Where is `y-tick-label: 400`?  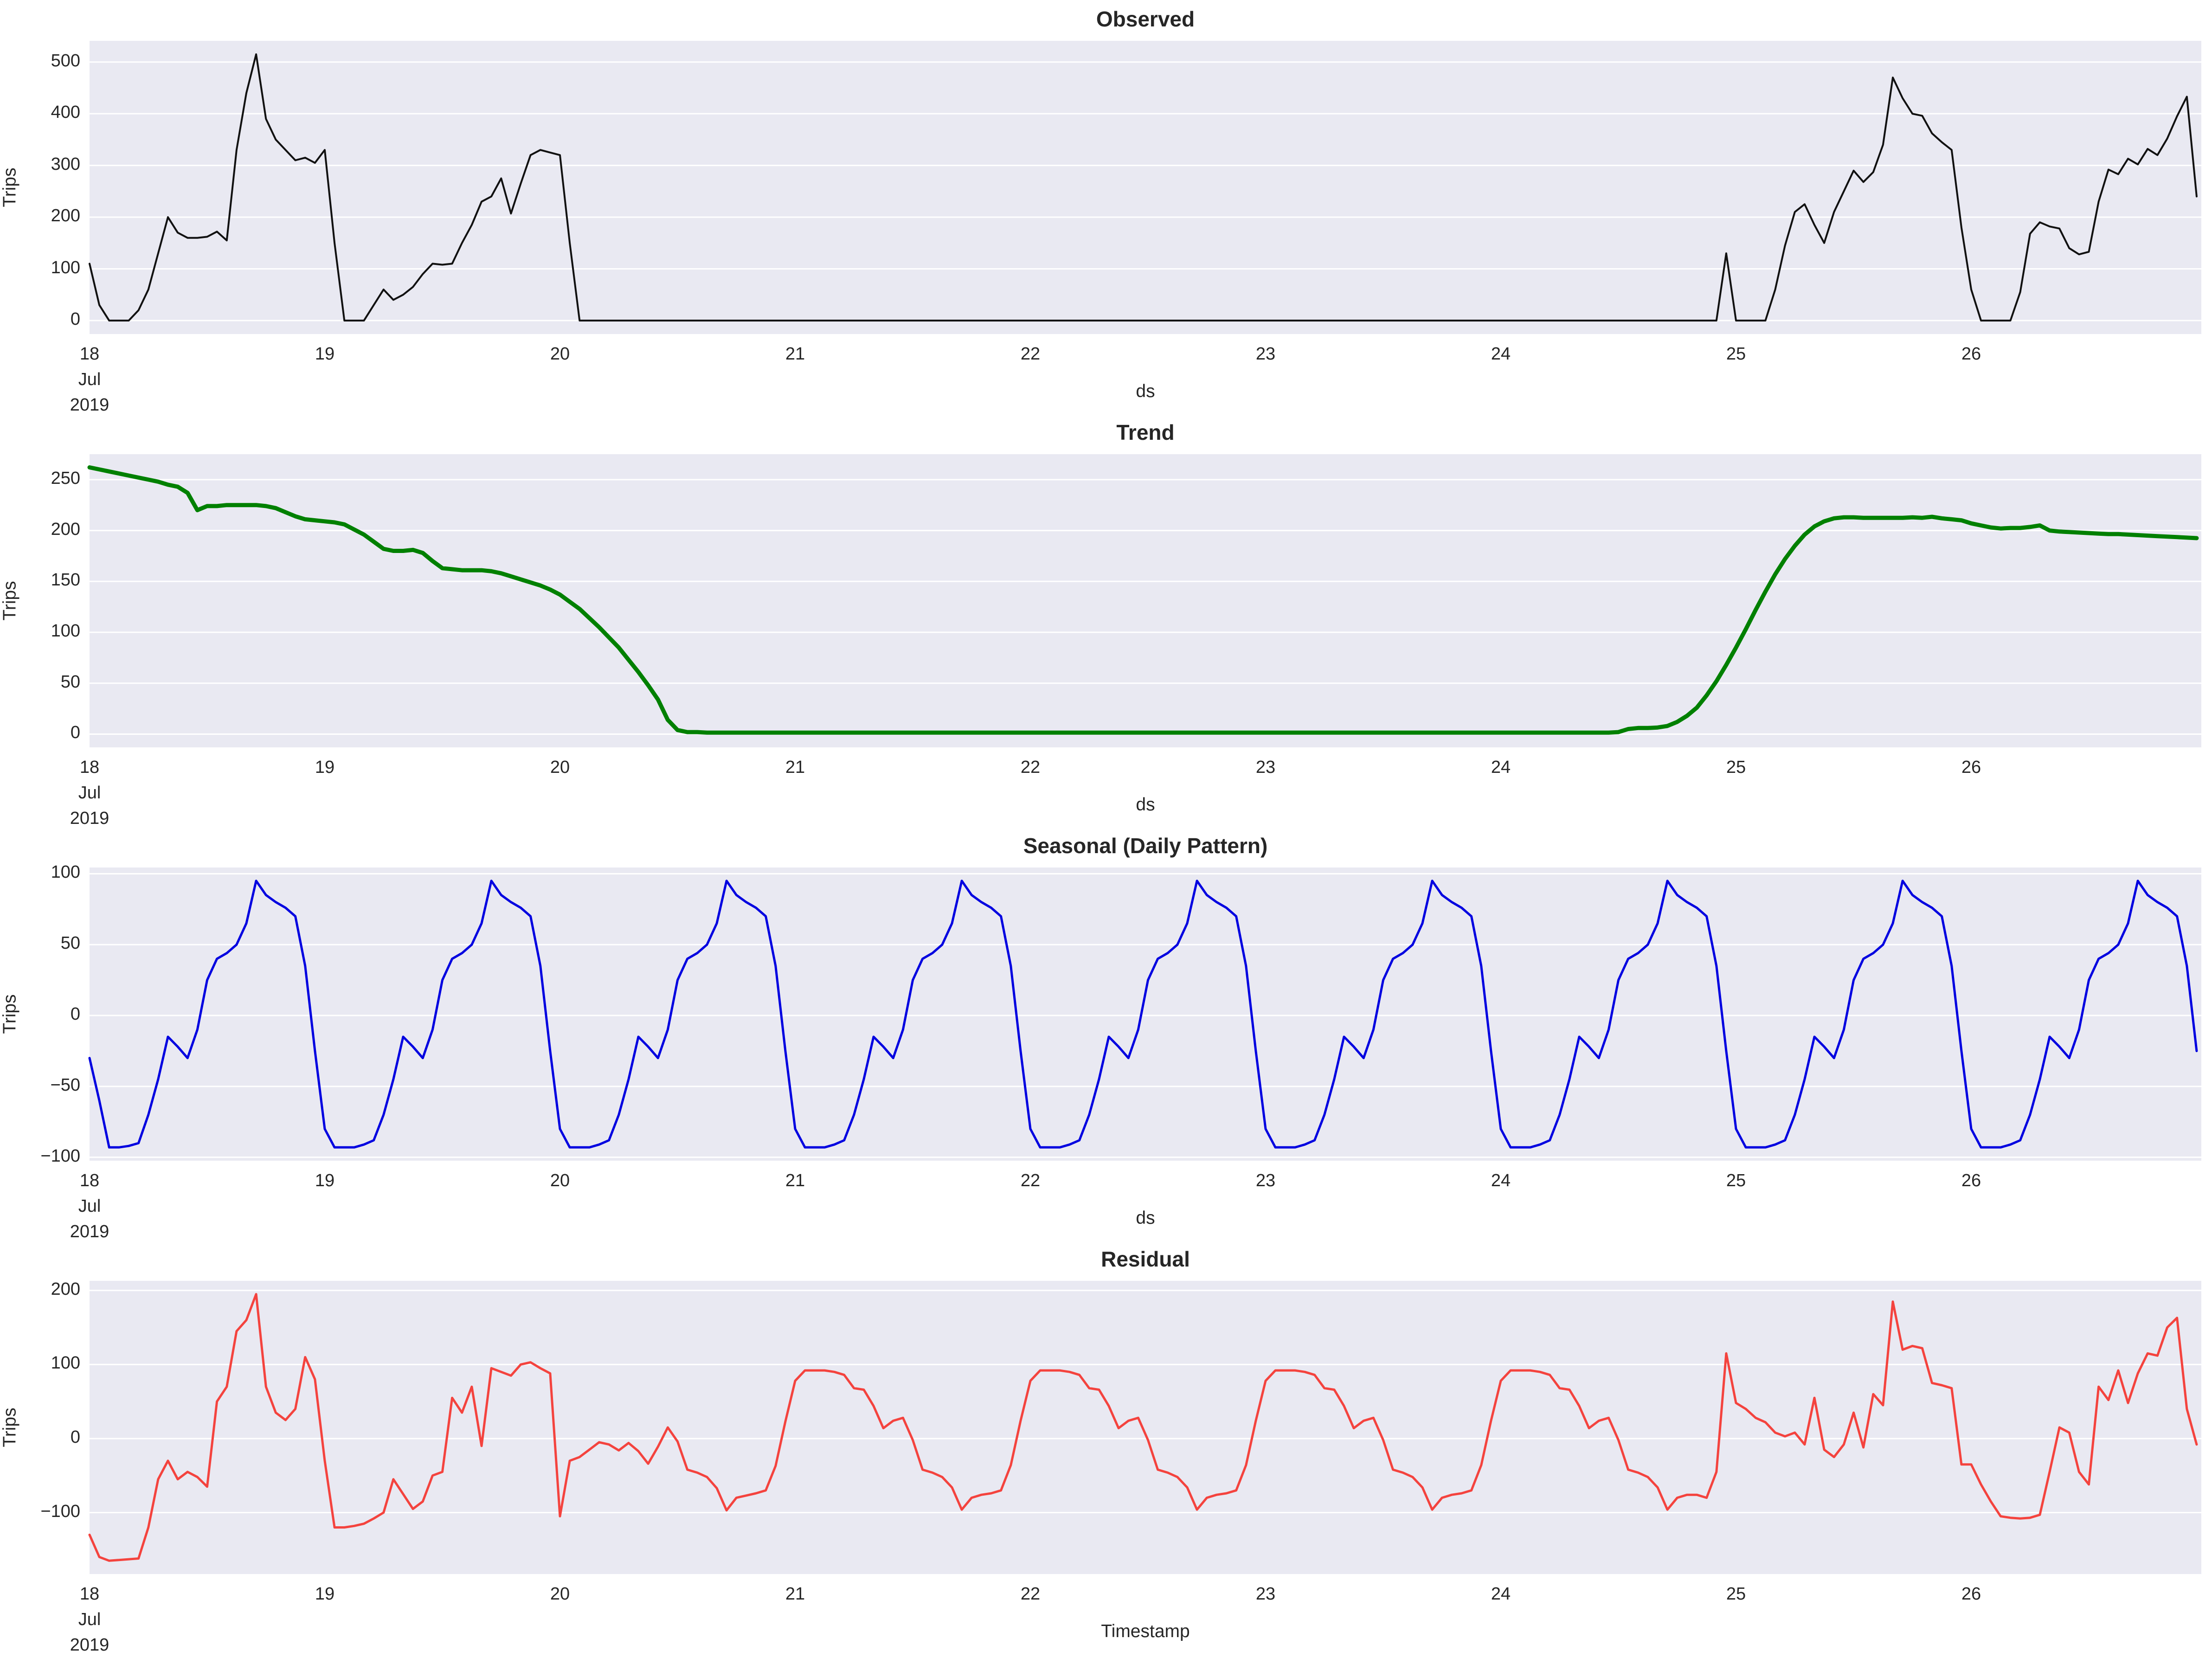 y-tick-label: 400 is located at coordinates (65, 112).